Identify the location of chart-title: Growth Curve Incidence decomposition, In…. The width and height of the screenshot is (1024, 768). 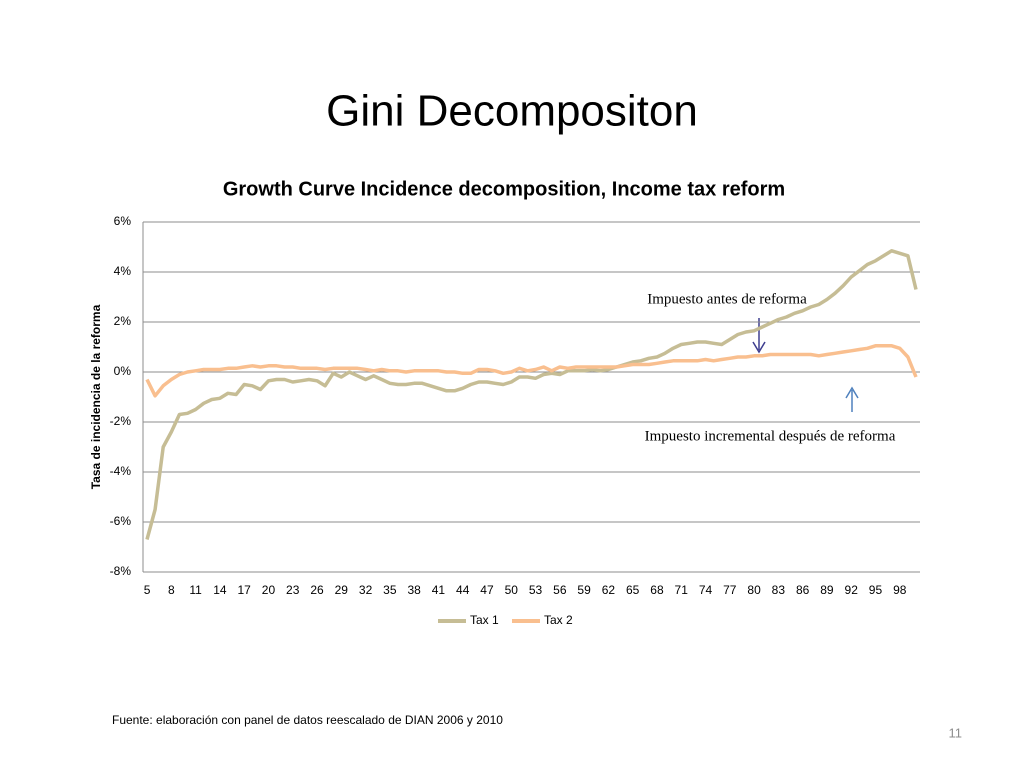
(504, 189).